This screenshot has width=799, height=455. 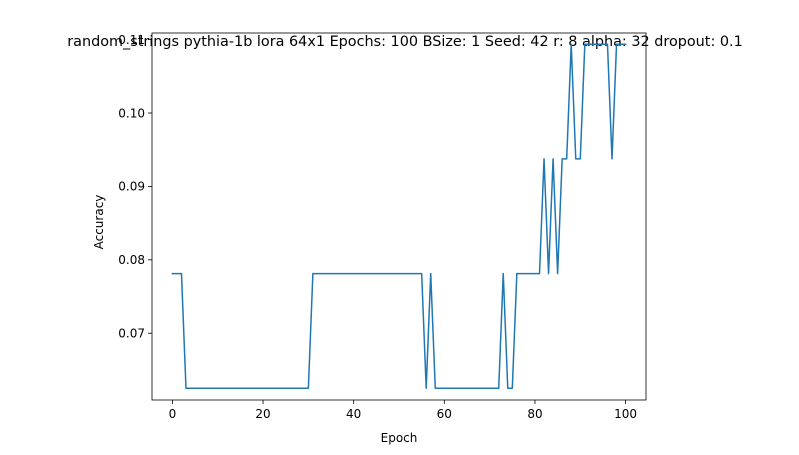 I want to click on y-tick-label: 0.10, so click(x=131, y=113).